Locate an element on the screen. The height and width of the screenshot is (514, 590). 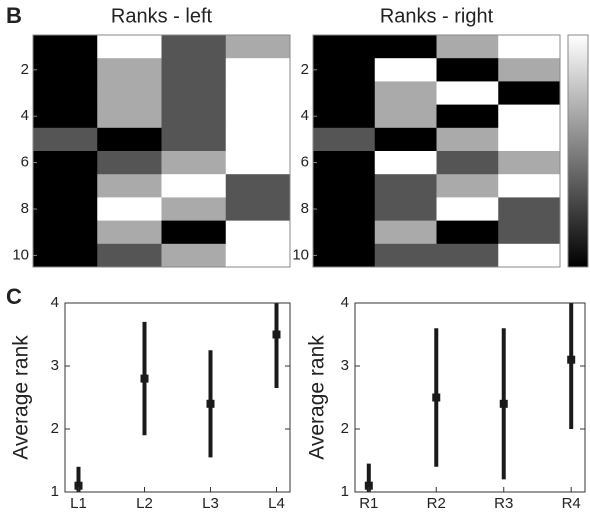
chart-title: Ranks - right is located at coordinates (437, 16).